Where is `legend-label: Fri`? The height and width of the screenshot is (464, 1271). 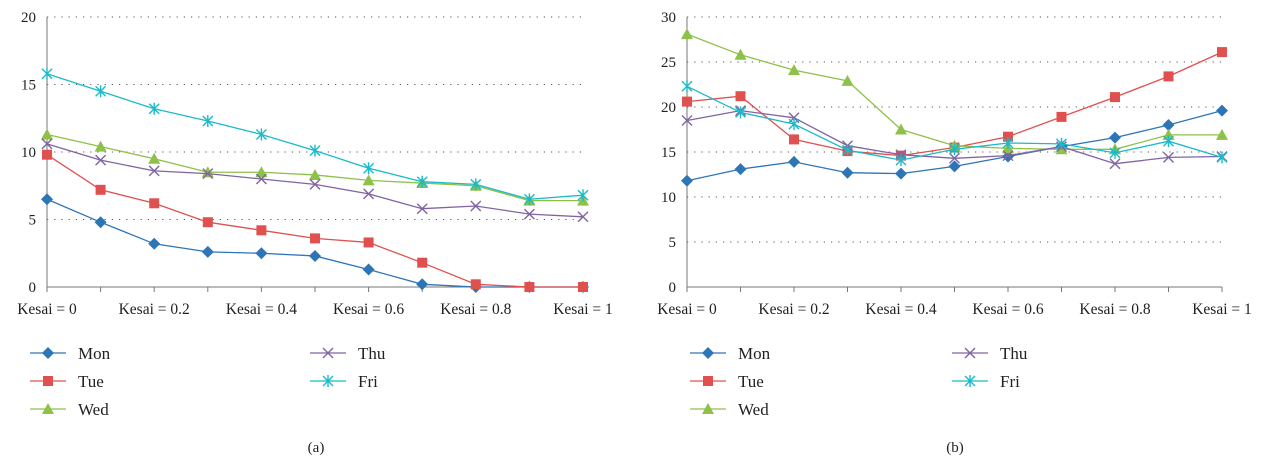 legend-label: Fri is located at coordinates (368, 381).